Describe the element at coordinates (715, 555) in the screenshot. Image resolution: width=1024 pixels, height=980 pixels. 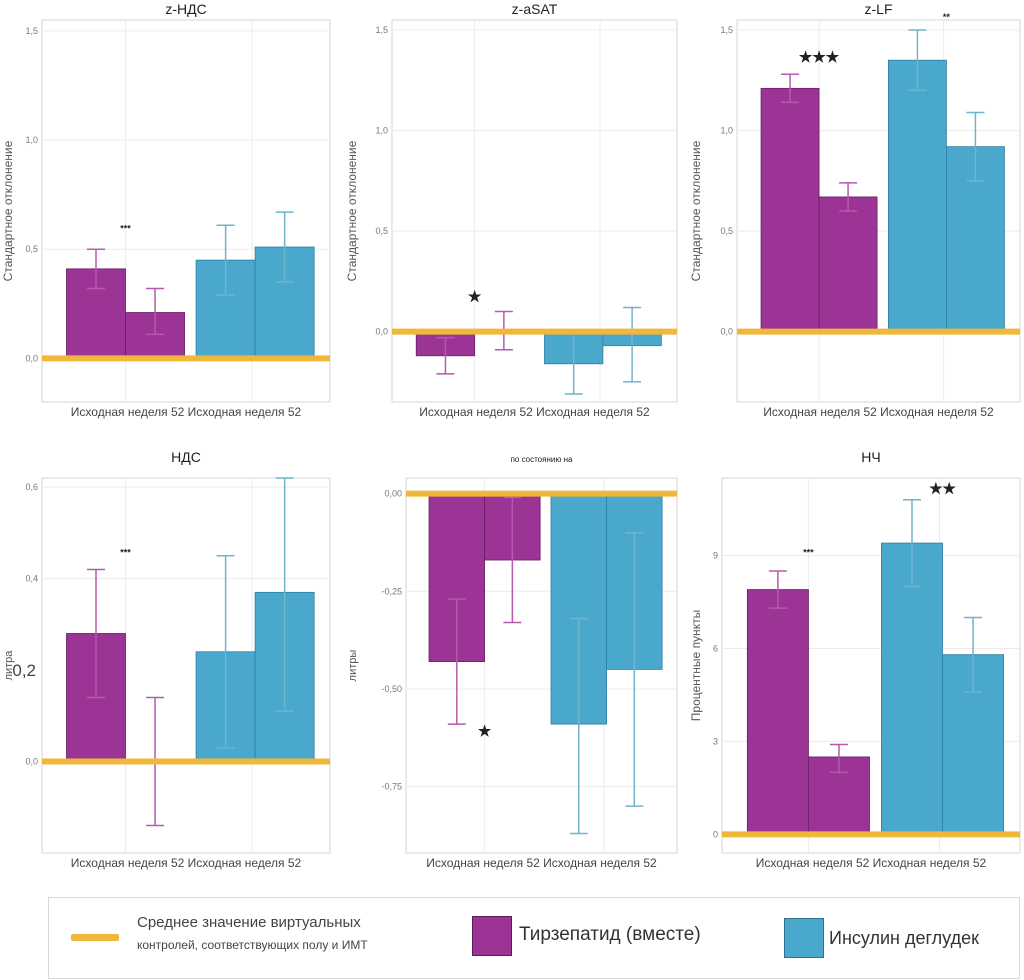
I see `y-tick-label: 9` at that location.